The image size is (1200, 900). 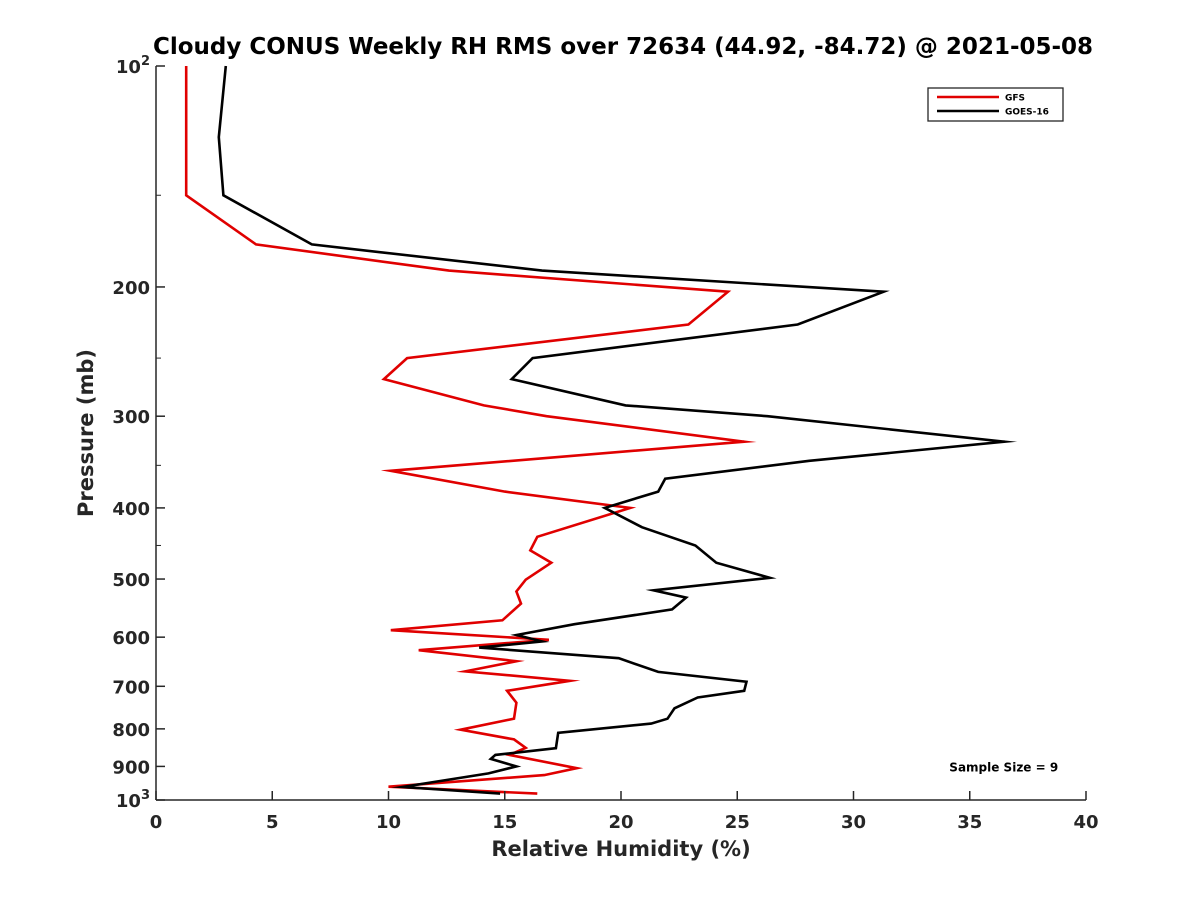 What do you see at coordinates (853, 822) in the screenshot?
I see `x-tick-label: 30` at bounding box center [853, 822].